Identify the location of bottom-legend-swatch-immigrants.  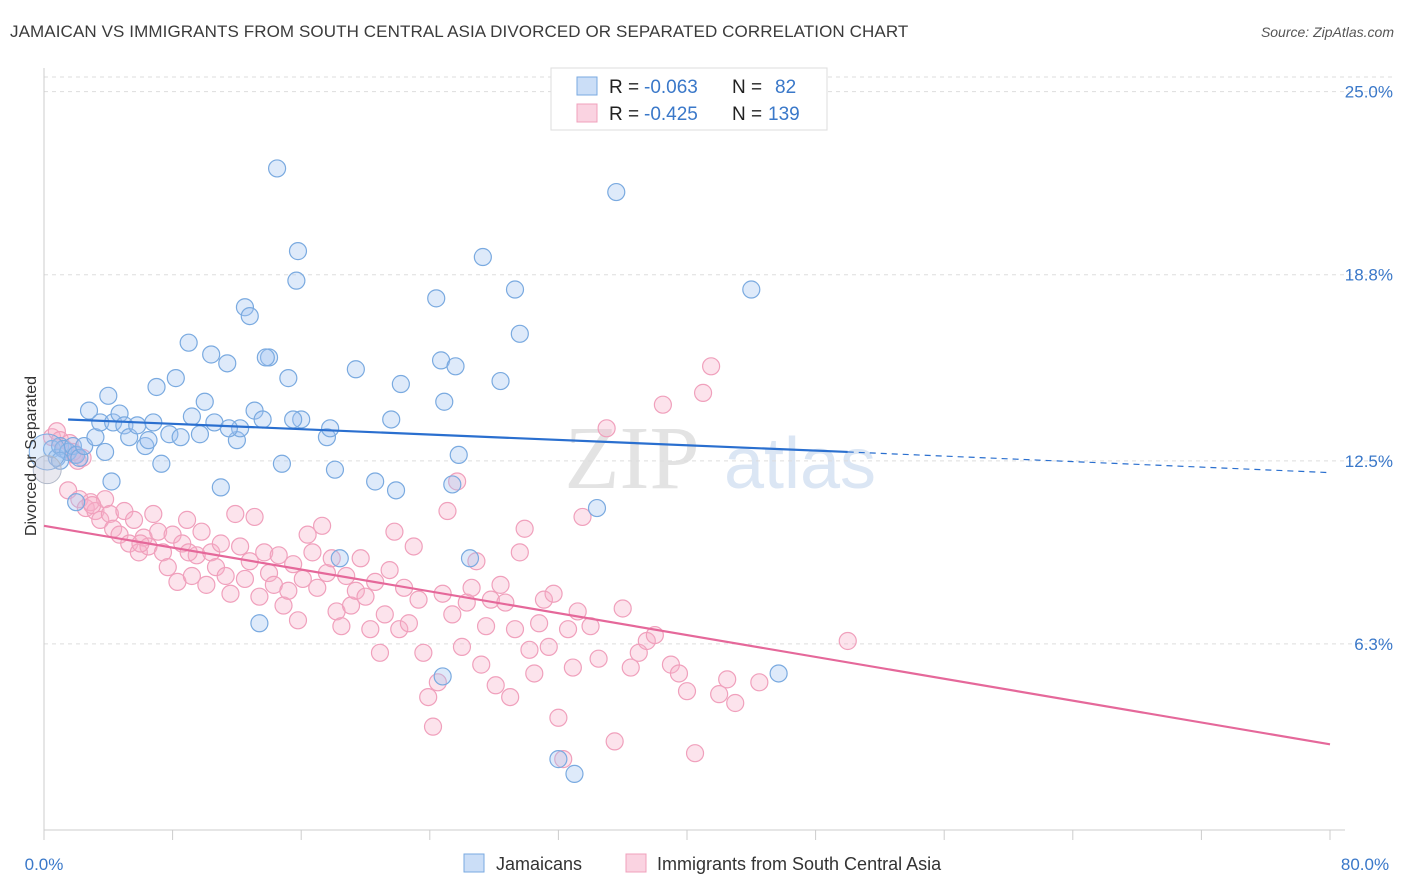
(636, 863).